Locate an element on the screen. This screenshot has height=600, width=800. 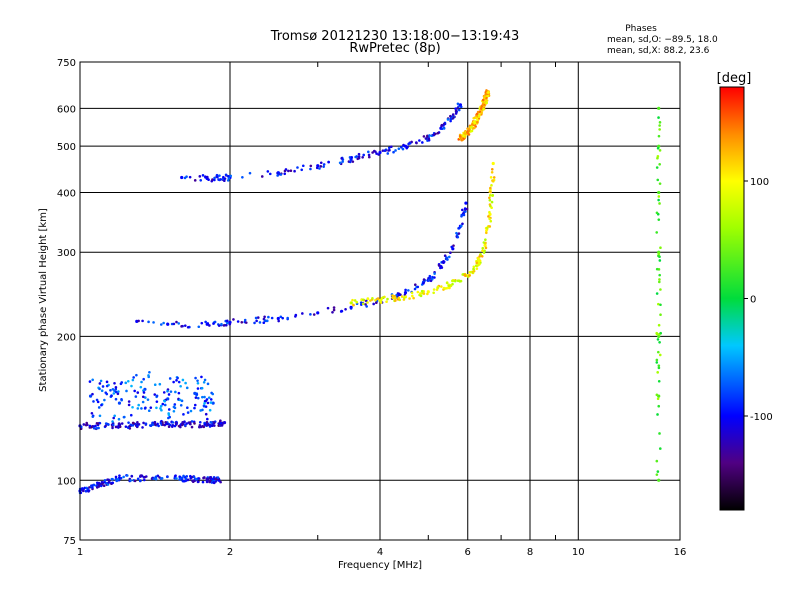
phase-info-x: mean, sd,X: 88.2, 23.6 is located at coordinates (658, 51).